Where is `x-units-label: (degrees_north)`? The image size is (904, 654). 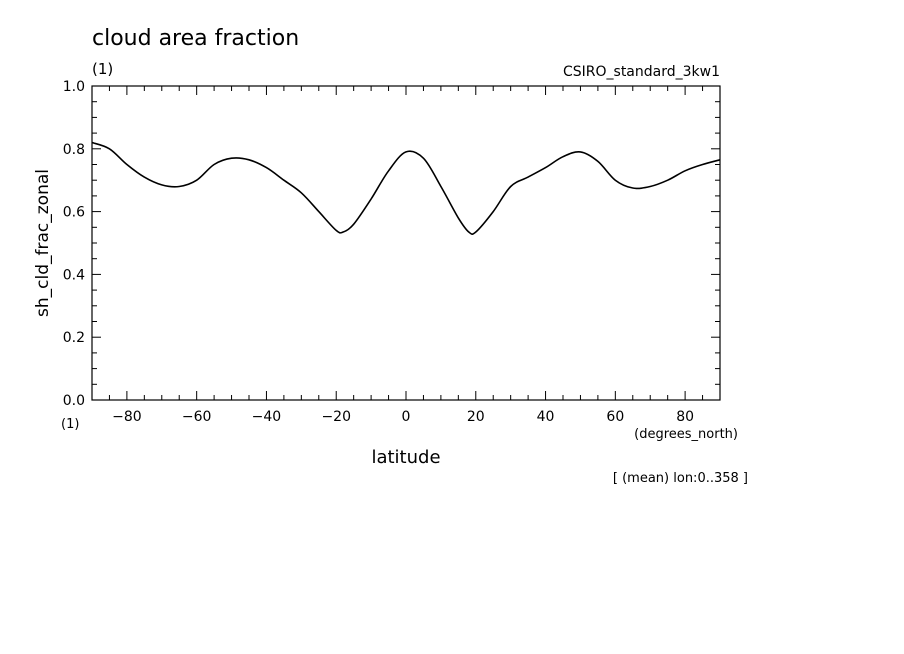
x-units-label: (degrees_north) is located at coordinates (686, 434).